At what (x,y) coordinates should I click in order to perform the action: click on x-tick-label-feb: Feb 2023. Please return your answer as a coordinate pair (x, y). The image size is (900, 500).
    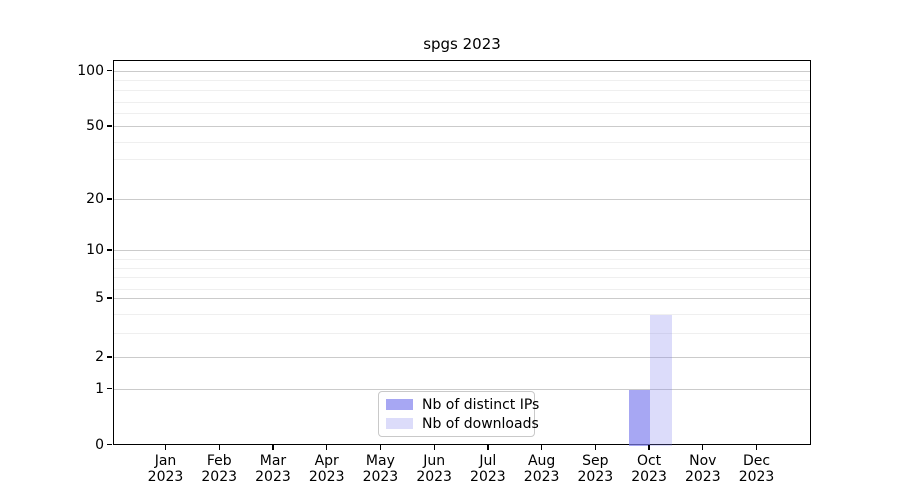
    Looking at the image, I should click on (219, 469).